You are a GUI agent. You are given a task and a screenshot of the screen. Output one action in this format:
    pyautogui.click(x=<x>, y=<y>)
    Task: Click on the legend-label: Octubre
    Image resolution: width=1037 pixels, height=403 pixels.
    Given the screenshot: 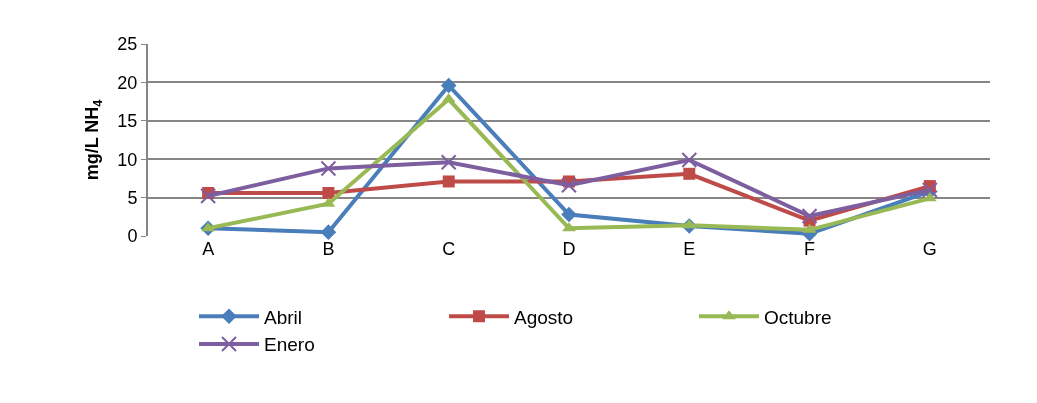 What is the action you would take?
    pyautogui.click(x=798, y=317)
    